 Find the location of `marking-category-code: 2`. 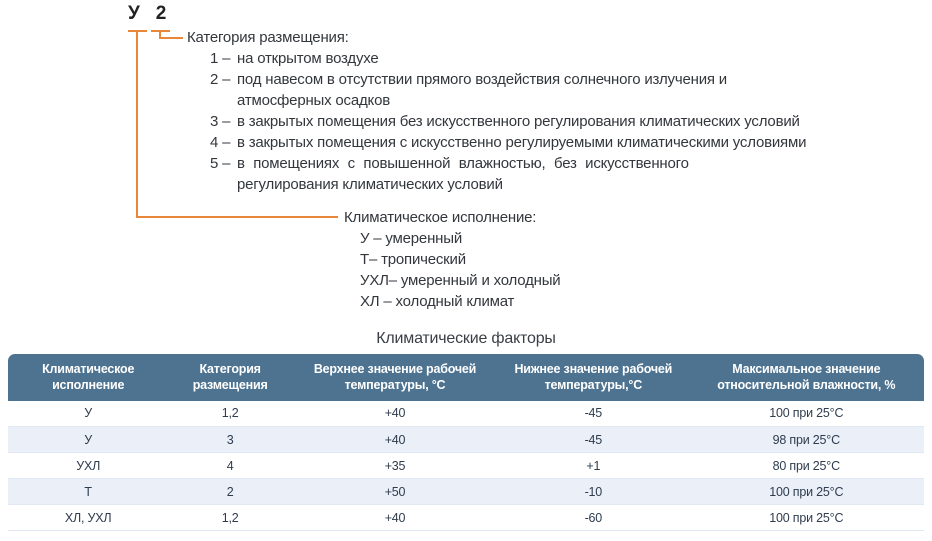

marking-category-code: 2 is located at coordinates (161, 13).